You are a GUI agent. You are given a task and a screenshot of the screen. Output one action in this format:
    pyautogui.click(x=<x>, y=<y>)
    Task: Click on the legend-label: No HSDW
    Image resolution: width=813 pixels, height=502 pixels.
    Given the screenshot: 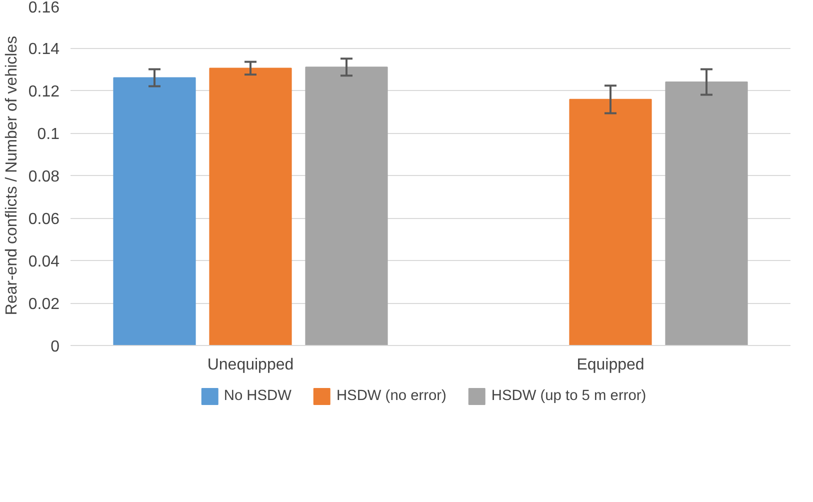 What is the action you would take?
    pyautogui.click(x=258, y=396)
    